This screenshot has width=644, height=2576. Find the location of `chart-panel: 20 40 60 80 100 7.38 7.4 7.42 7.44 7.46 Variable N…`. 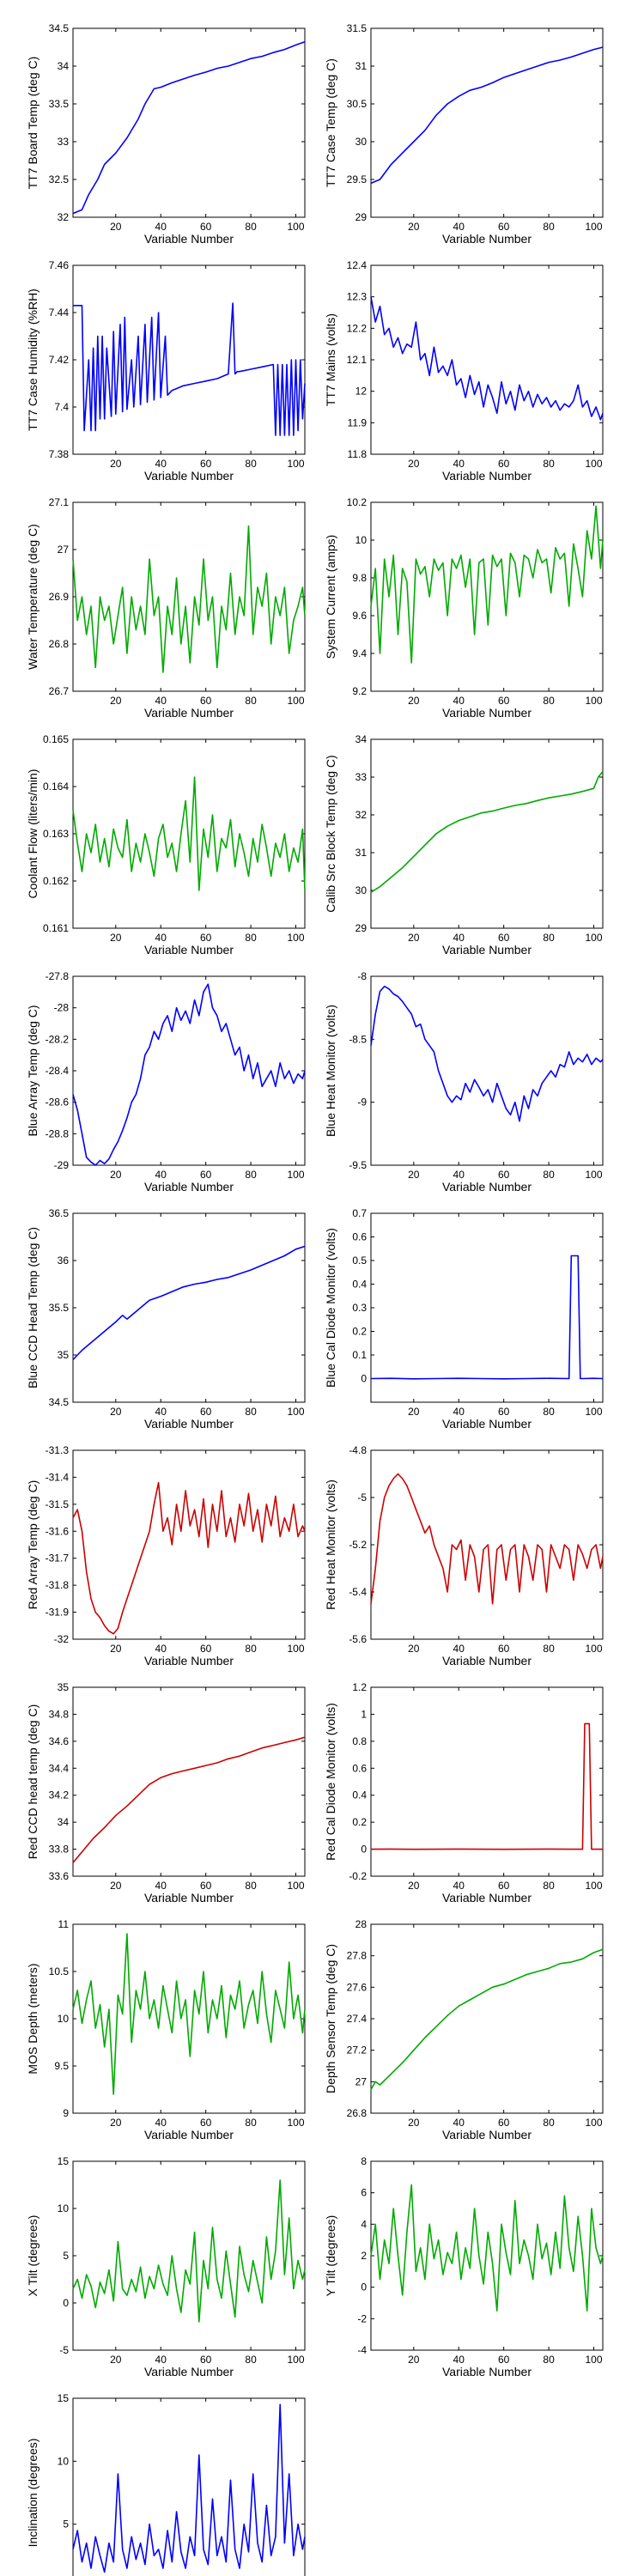

chart-panel: 20 40 60 80 100 7.38 7.4 7.42 7.44 7.46 Variable N… is located at coordinates (166, 371).